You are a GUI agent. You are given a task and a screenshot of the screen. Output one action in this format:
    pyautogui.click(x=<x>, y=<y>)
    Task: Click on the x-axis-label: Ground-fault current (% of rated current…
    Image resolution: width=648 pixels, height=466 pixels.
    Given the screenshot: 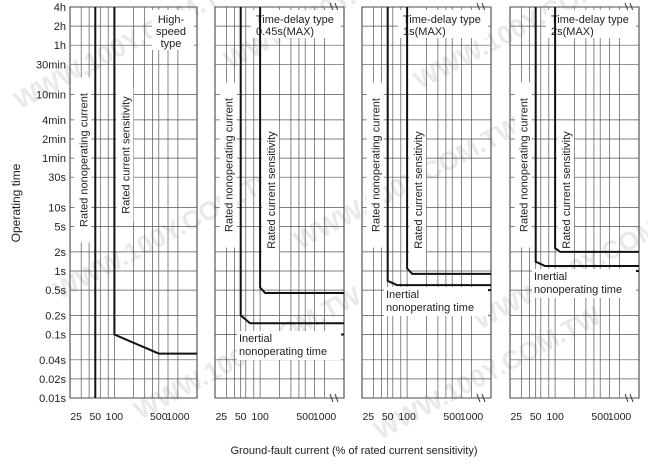 What is the action you would take?
    pyautogui.click(x=354, y=451)
    